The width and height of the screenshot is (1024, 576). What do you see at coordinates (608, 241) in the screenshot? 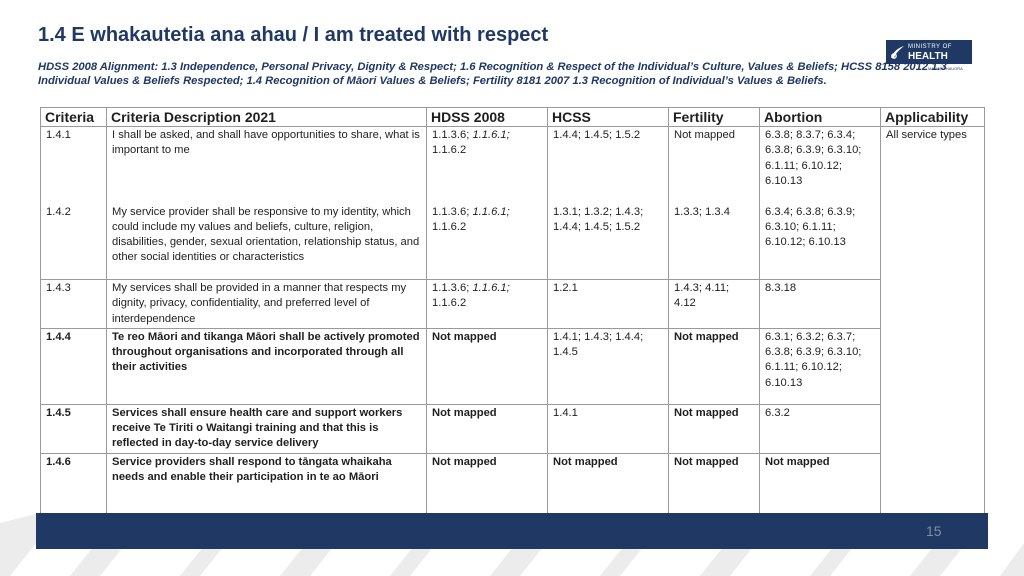
I see `cell-hcss: 1.3.1; 1.3.2; 1.4.3; 1.4.4; 1.4.5; 1.5.2` at bounding box center [608, 241].